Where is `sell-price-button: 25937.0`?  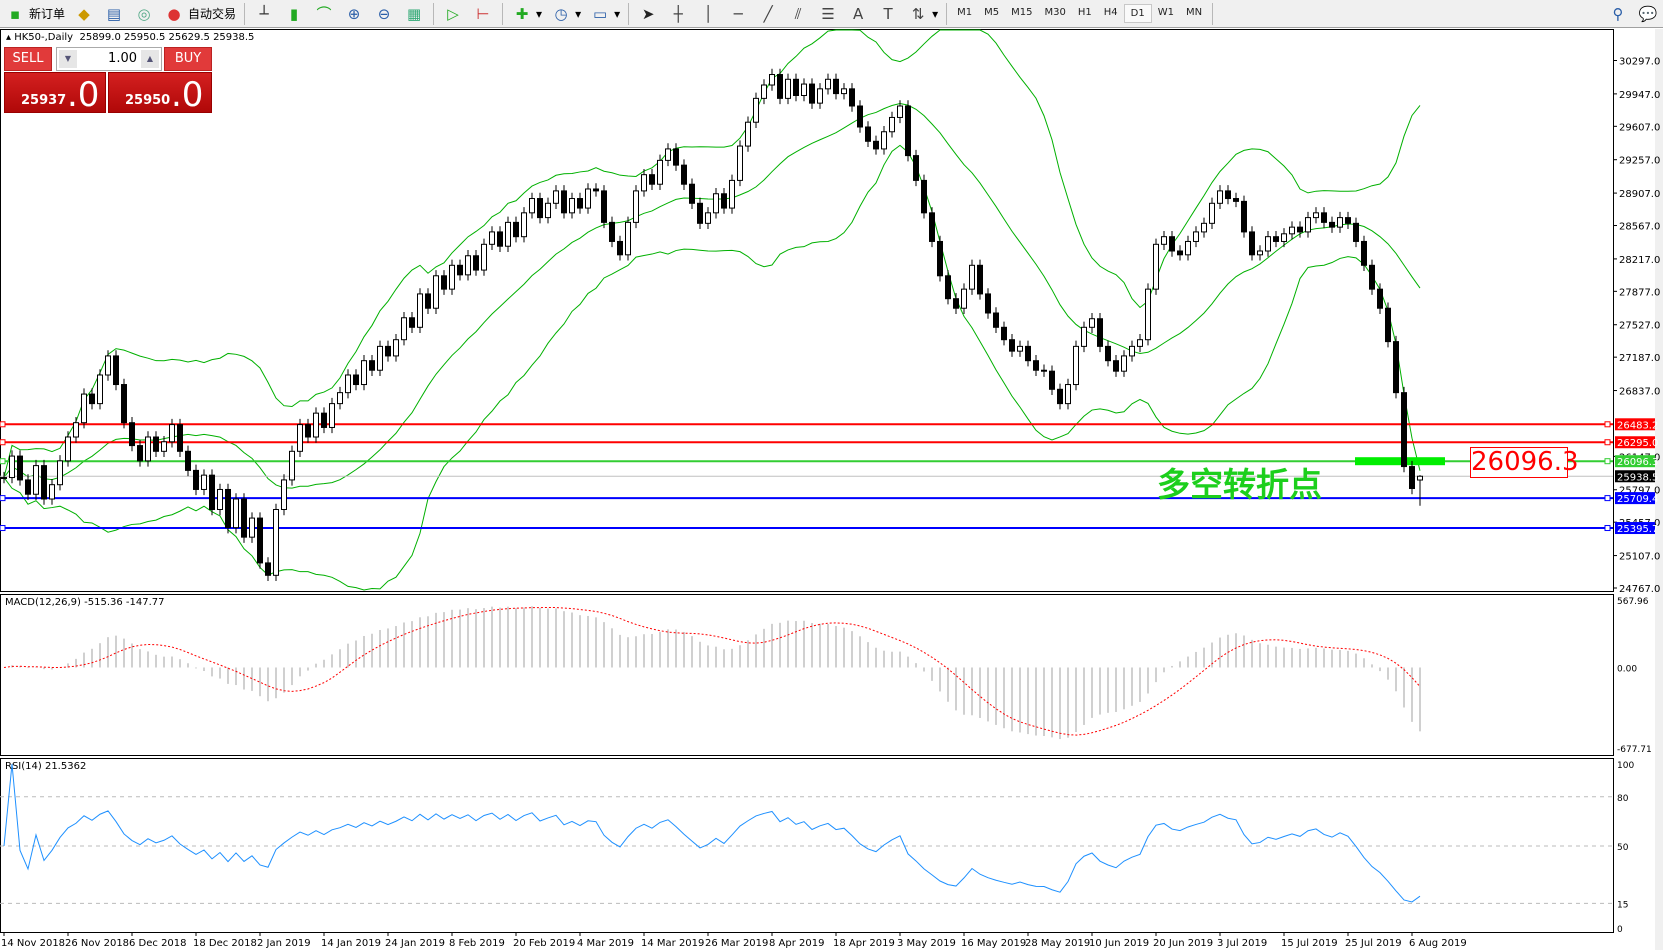 sell-price-button: 25937.0 is located at coordinates (55, 93).